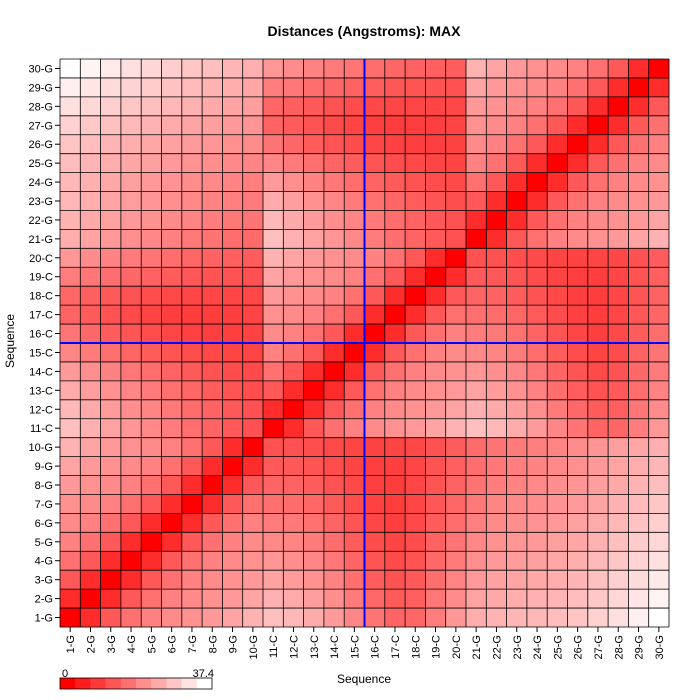 The height and width of the screenshot is (700, 700). Describe the element at coordinates (41, 183) in the screenshot. I see `y-tick-label: 24-G` at that location.